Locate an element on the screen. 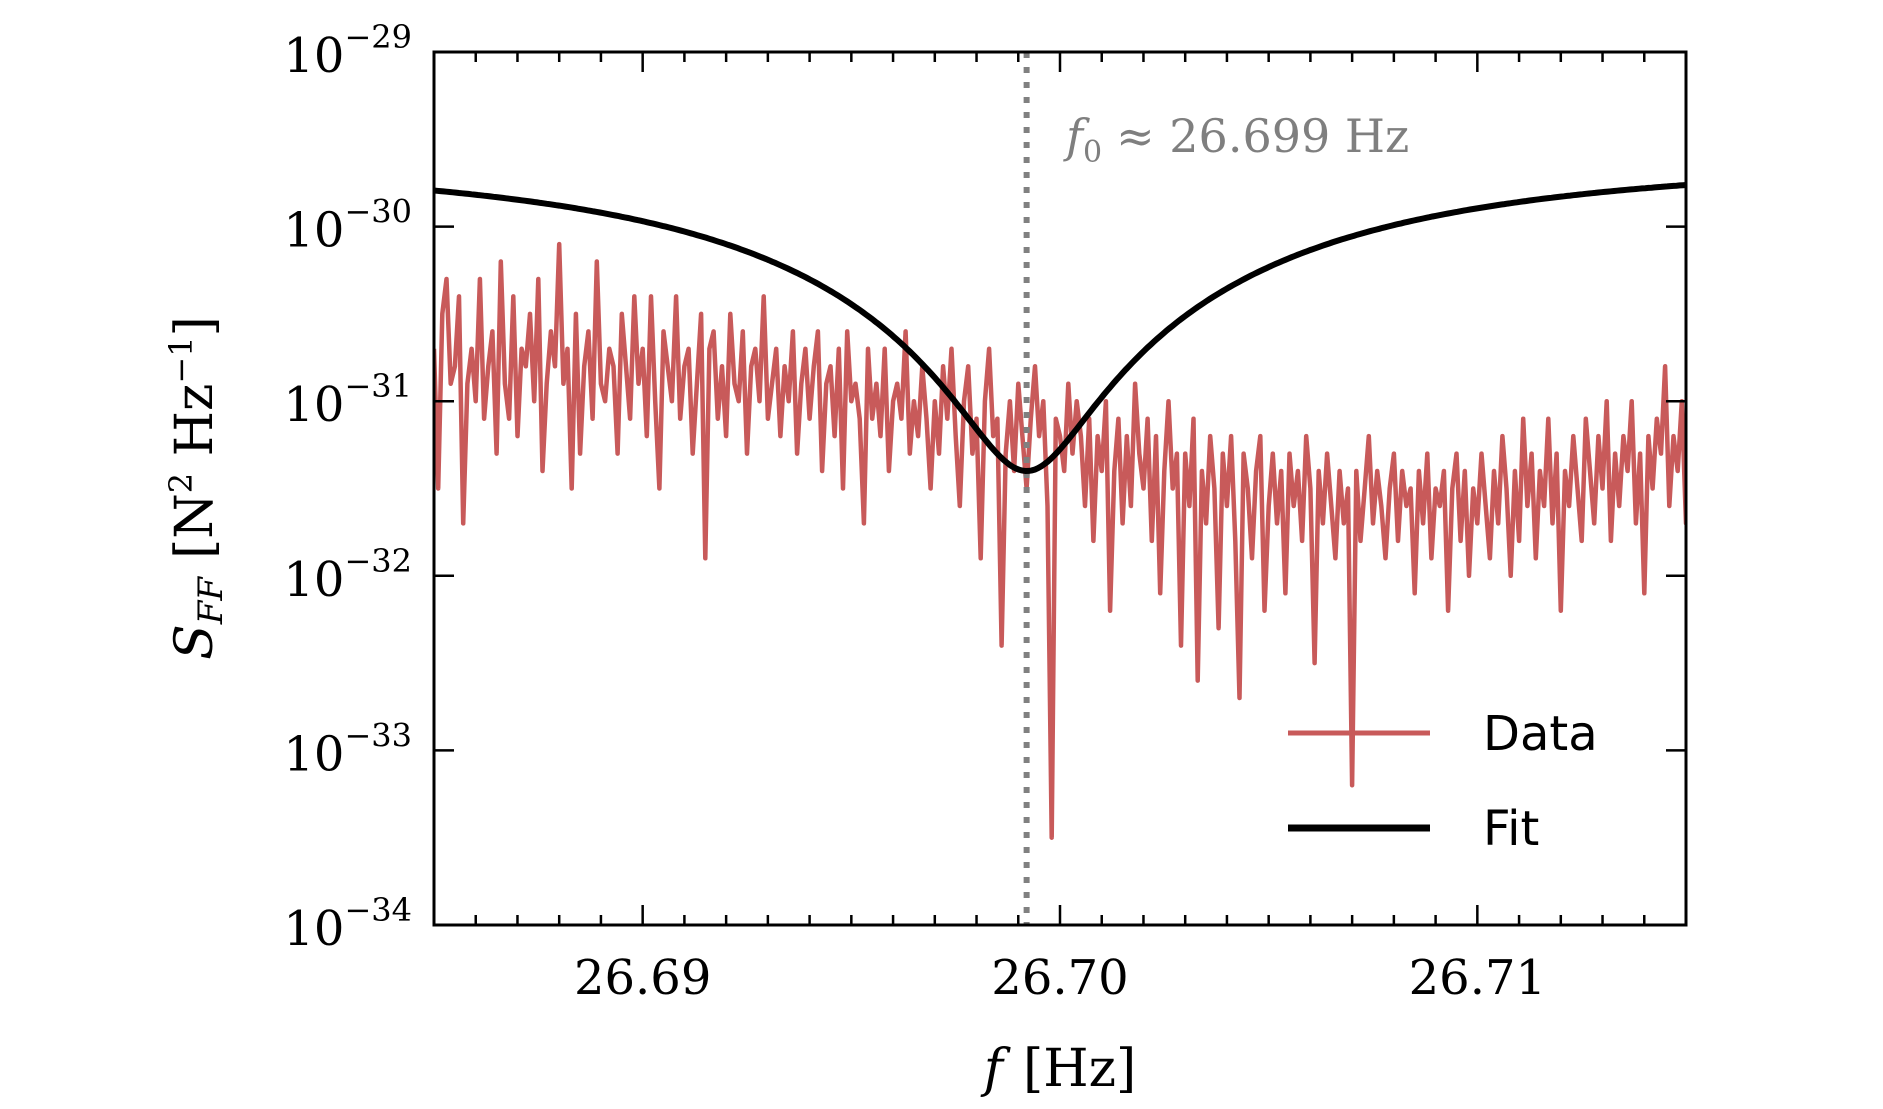 This screenshot has height=1109, width=1883. x-tick-labels: 26.69 26.70 26.71 is located at coordinates (1060, 978).